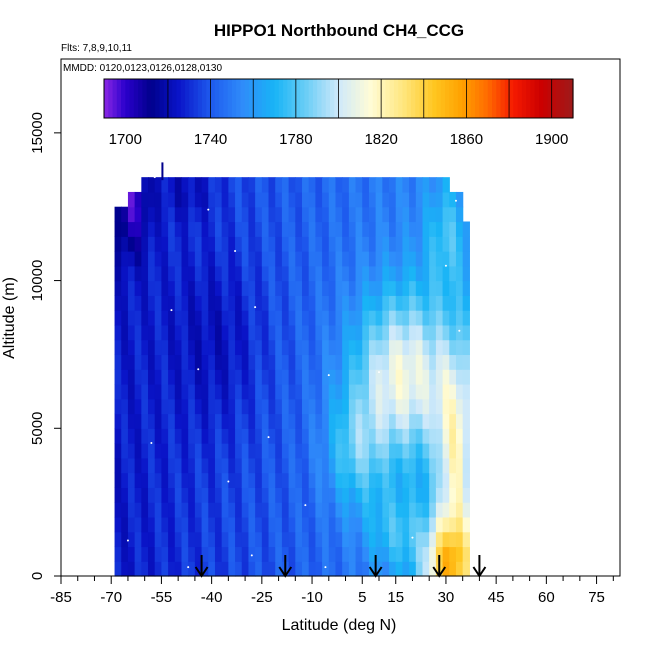 The width and height of the screenshot is (650, 655). Describe the element at coordinates (446, 597) in the screenshot. I see `x-tick-label: 30` at that location.